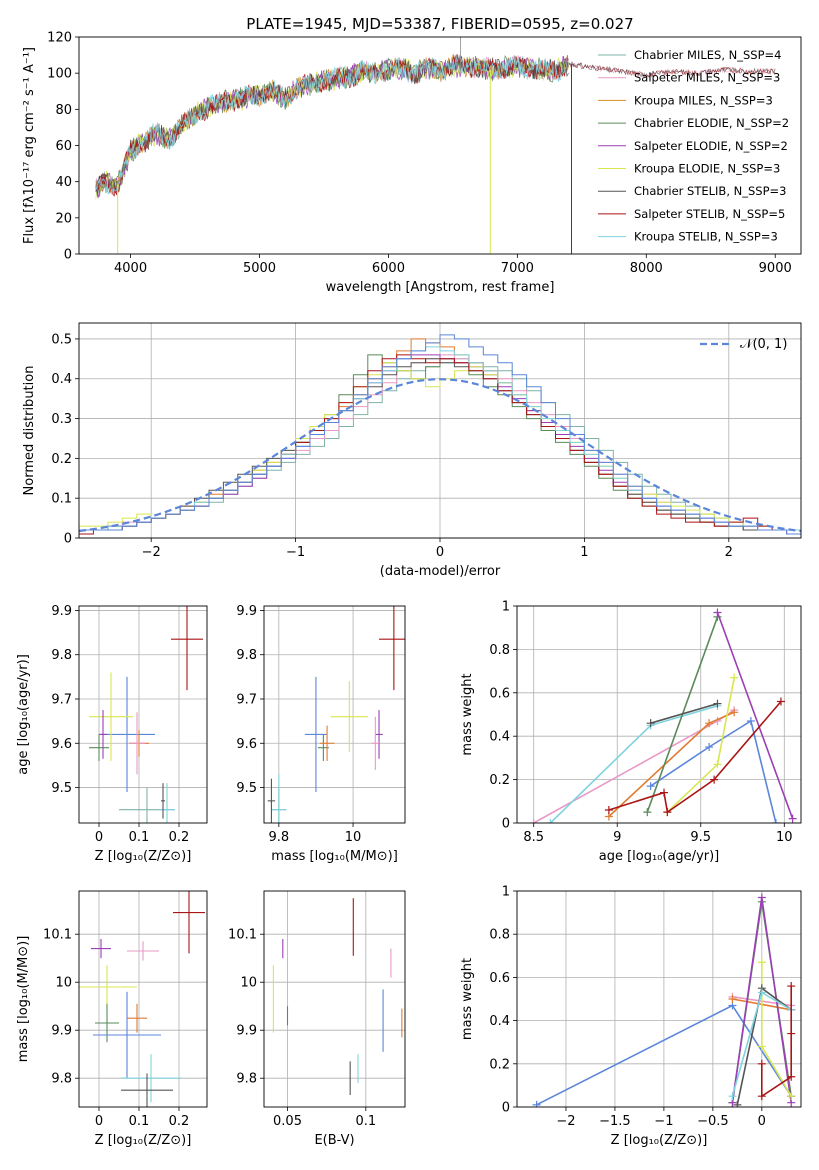 Image resolution: width=819 pixels, height=1170 pixels. I want to click on x-tick-label: 4000, so click(130, 268).